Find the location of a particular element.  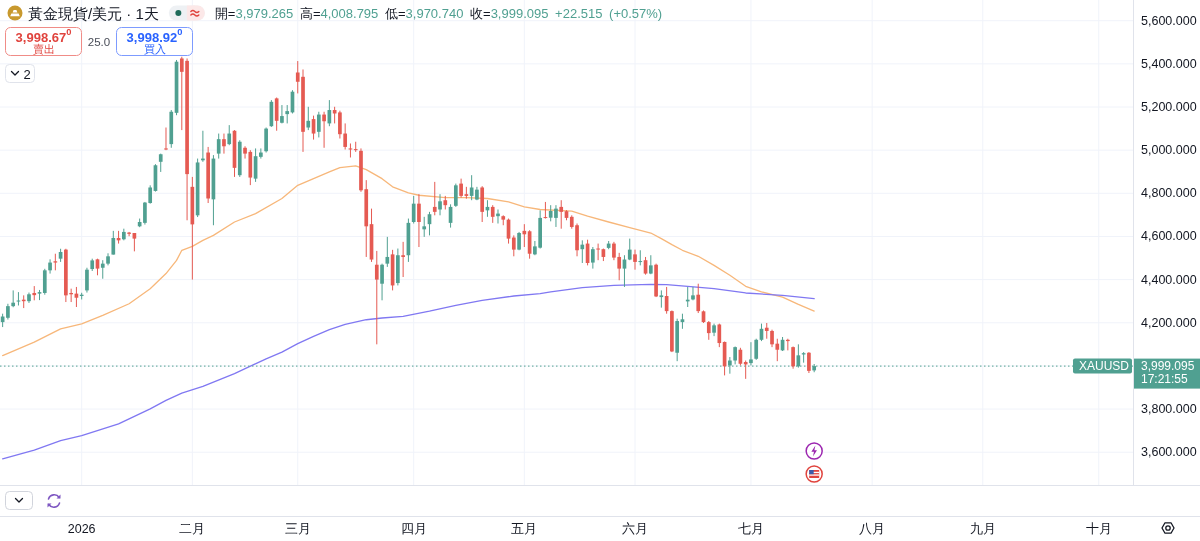

y-tick-label: 5,600.000 is located at coordinates (1169, 20).